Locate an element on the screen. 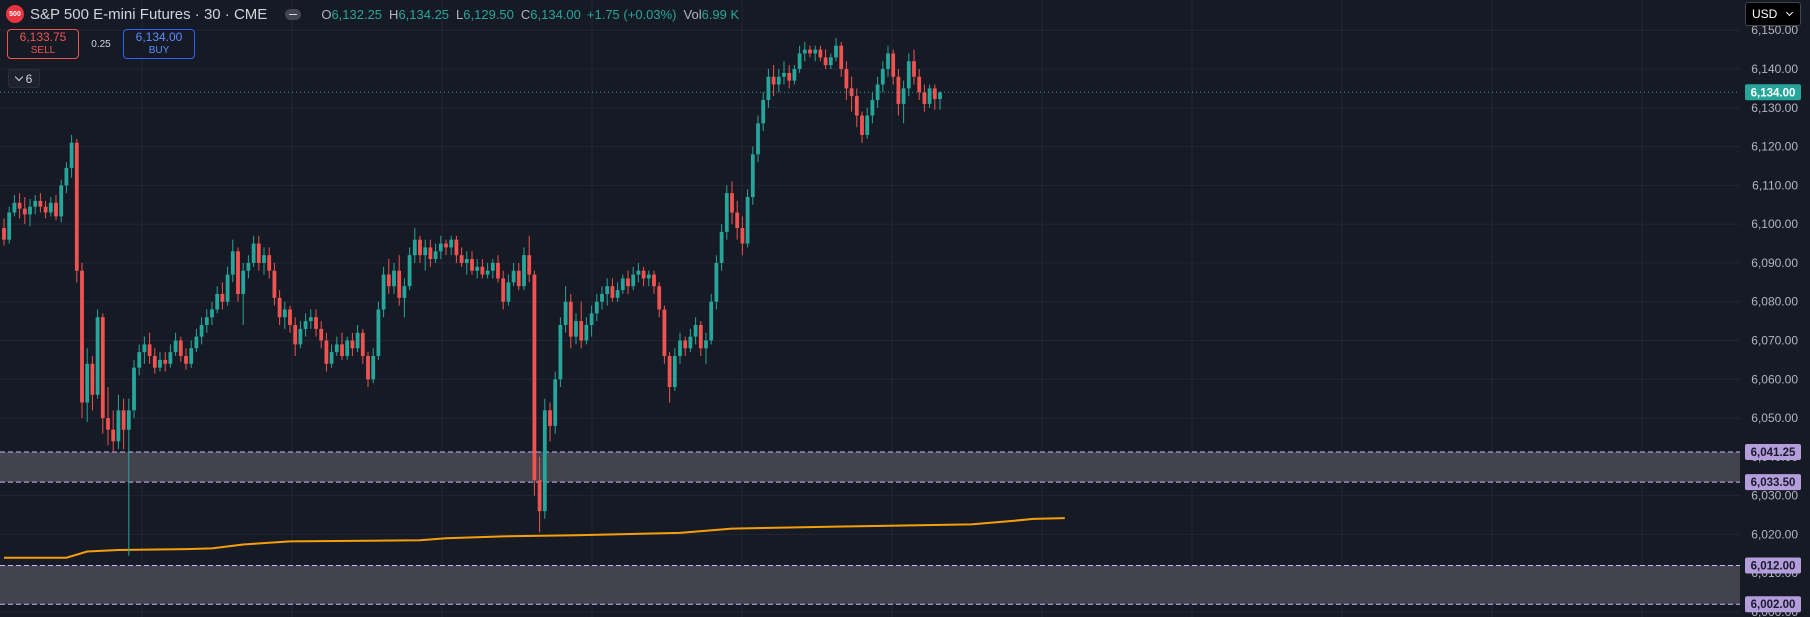 This screenshot has height=617, width=1810. indicators-toggle-button: 6 is located at coordinates (24, 78).